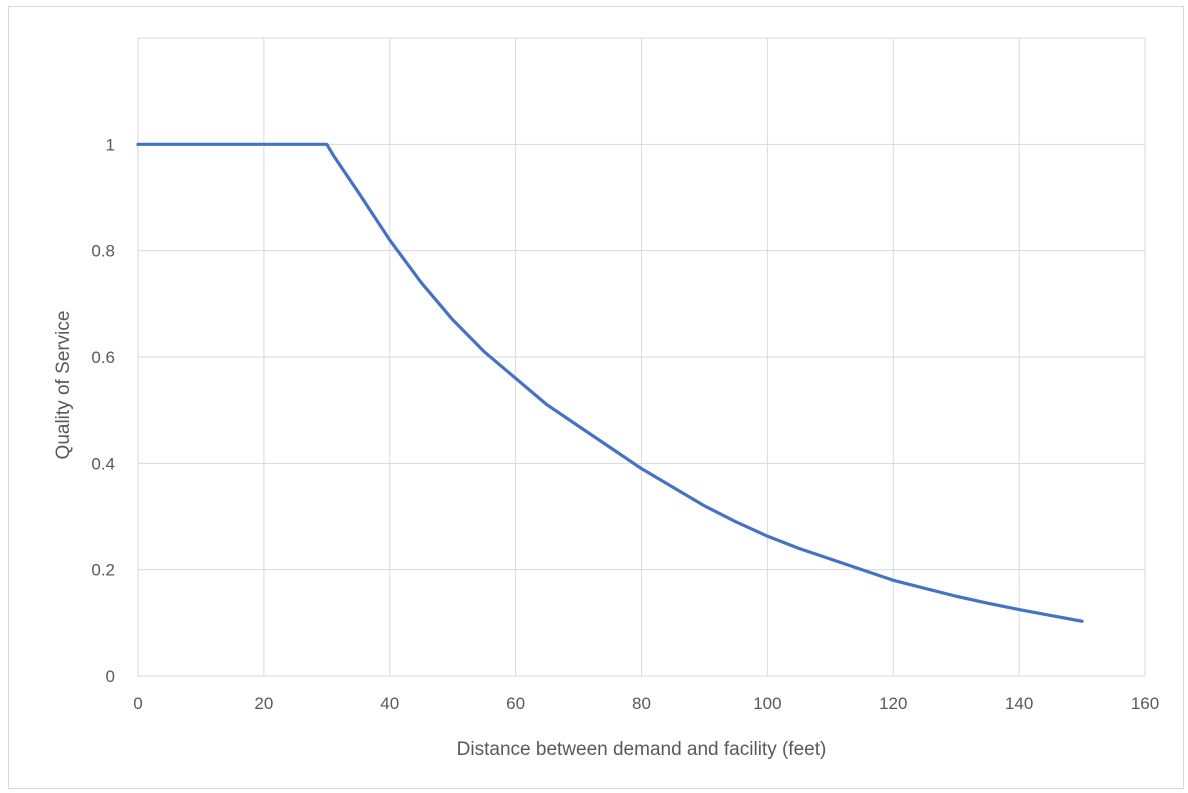 The width and height of the screenshot is (1188, 793). Describe the element at coordinates (1145, 703) in the screenshot. I see `x-tick-label: 160` at that location.